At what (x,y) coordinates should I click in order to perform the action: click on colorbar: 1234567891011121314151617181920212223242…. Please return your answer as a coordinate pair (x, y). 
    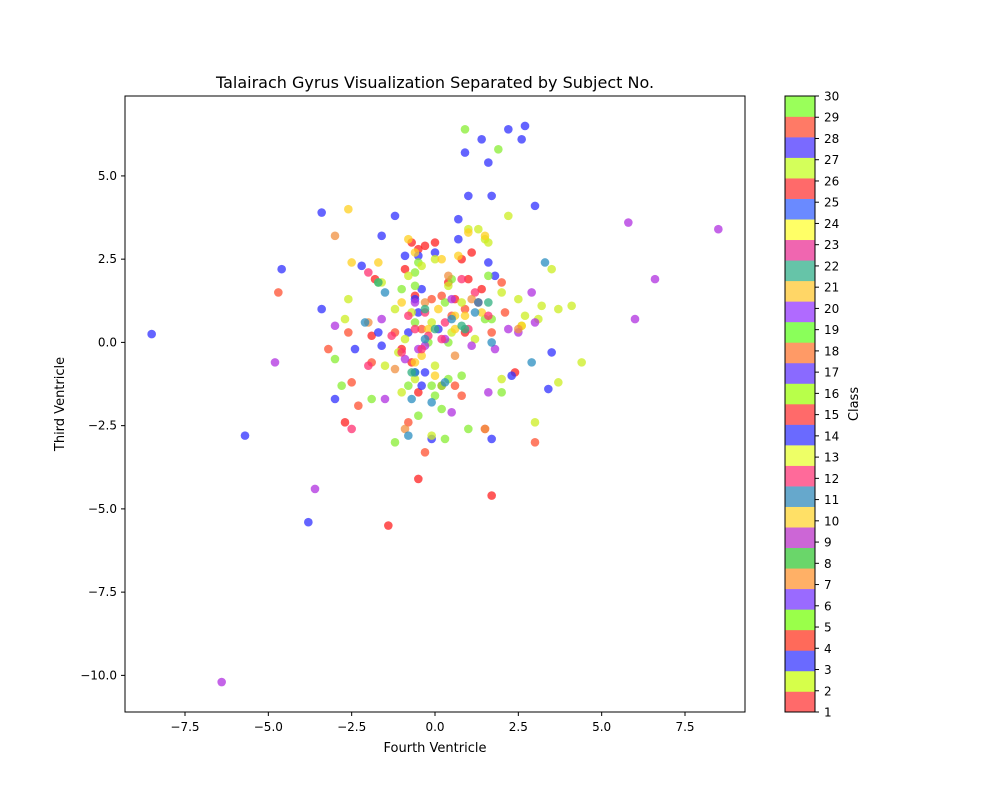
    Looking at the image, I should click on (811, 405).